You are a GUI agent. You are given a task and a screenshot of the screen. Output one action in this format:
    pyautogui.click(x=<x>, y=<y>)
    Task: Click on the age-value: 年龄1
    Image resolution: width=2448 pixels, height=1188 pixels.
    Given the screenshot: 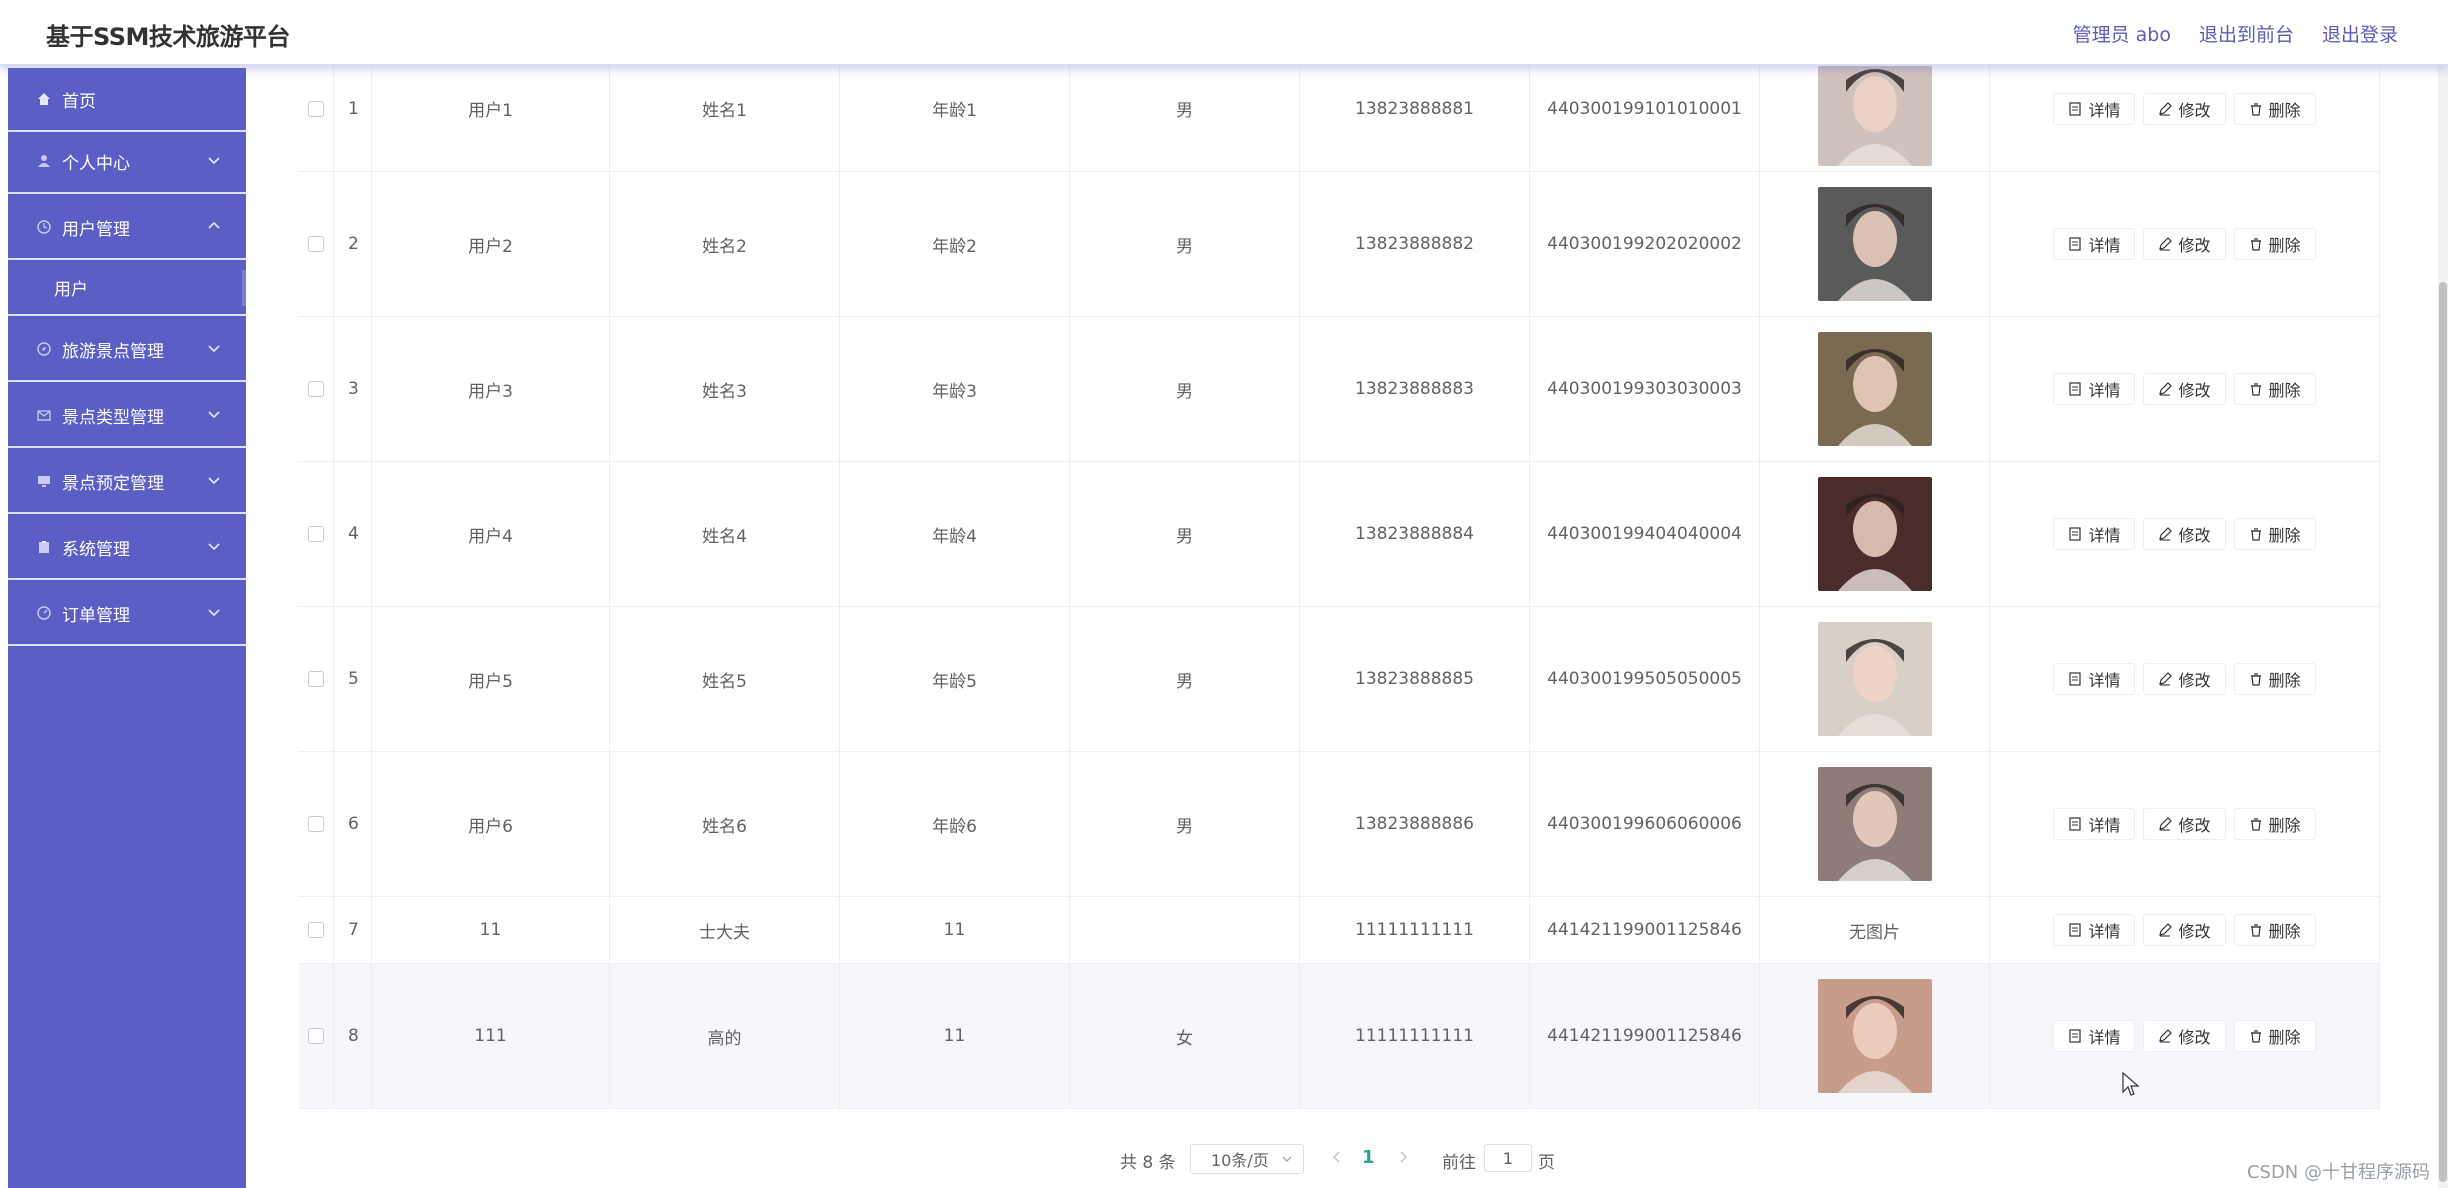 What is the action you would take?
    pyautogui.click(x=954, y=111)
    